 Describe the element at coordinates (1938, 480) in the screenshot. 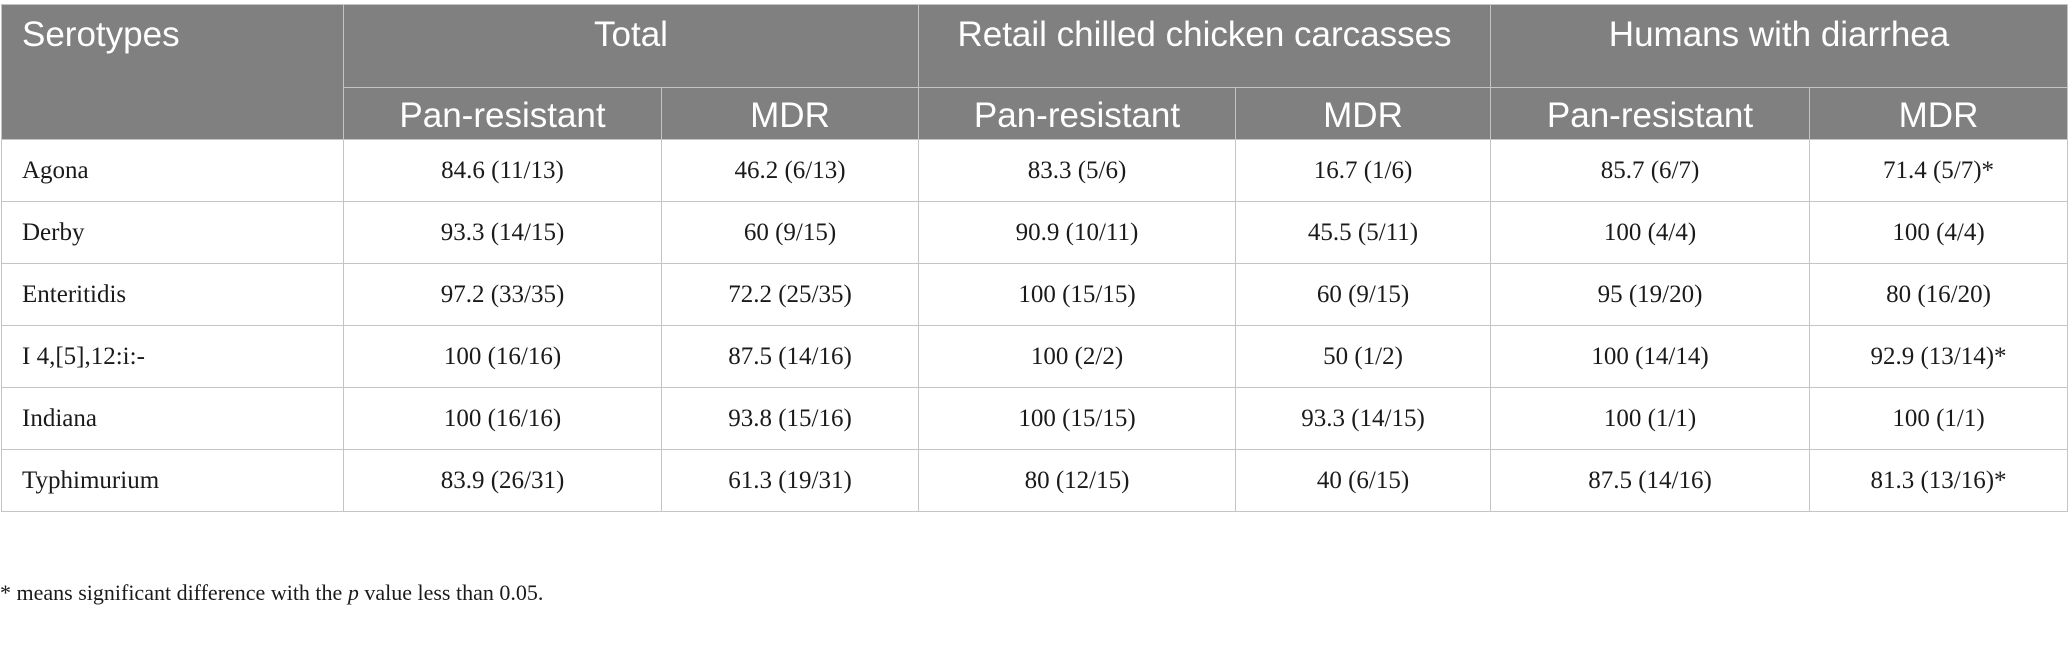

I see `table-cell: 81.3 (13/16)*` at that location.